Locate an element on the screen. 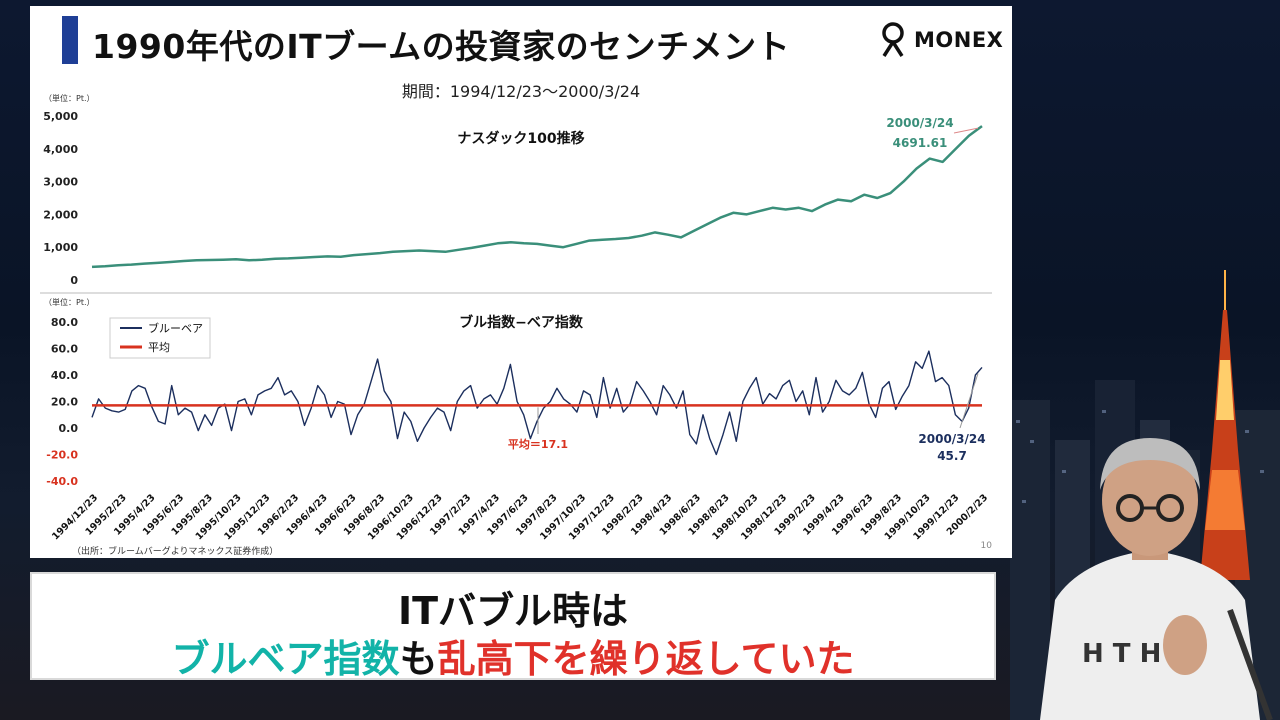  monex-logo: MONEX is located at coordinates (940, 40).